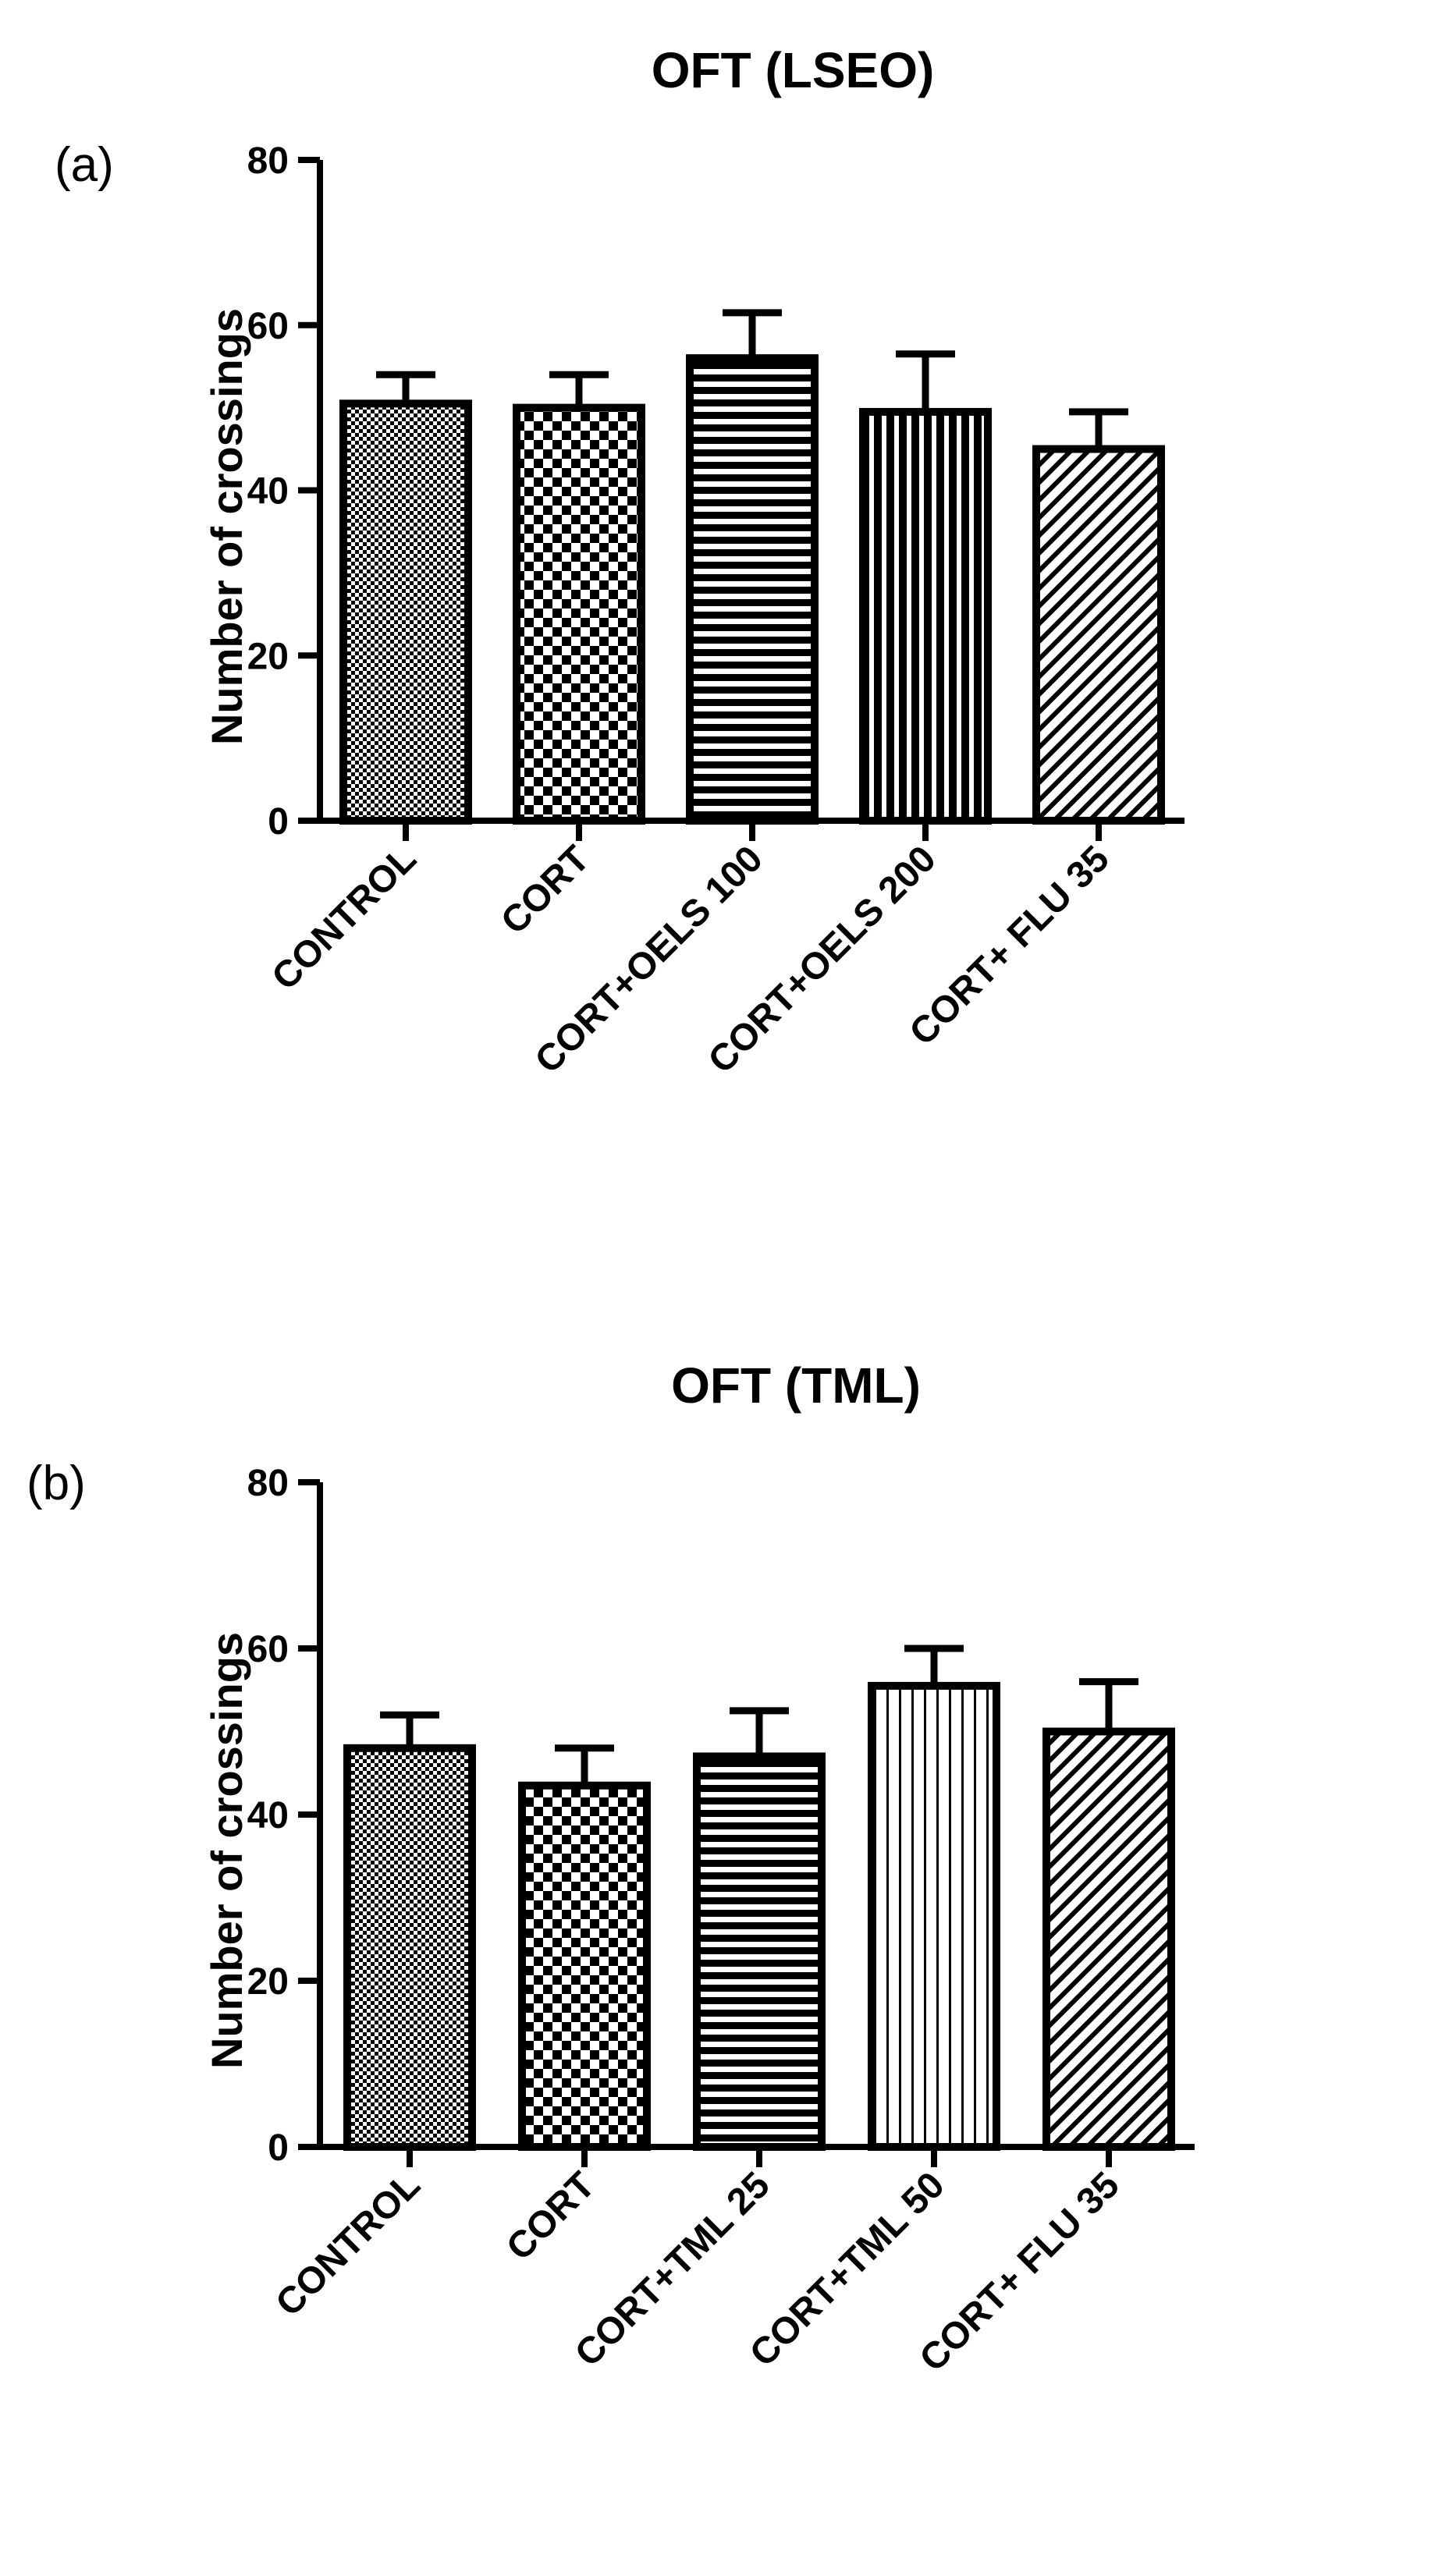 Image resolution: width=1442 pixels, height=2576 pixels. Describe the element at coordinates (796, 1385) in the screenshot. I see `chart-title: OFT (TML)` at that location.